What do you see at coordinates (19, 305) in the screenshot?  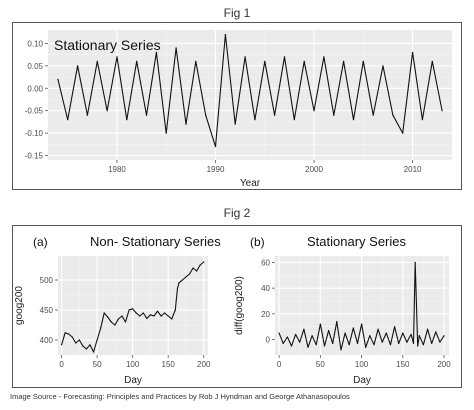 I see `panel2-y-axis-label: goog200` at bounding box center [19, 305].